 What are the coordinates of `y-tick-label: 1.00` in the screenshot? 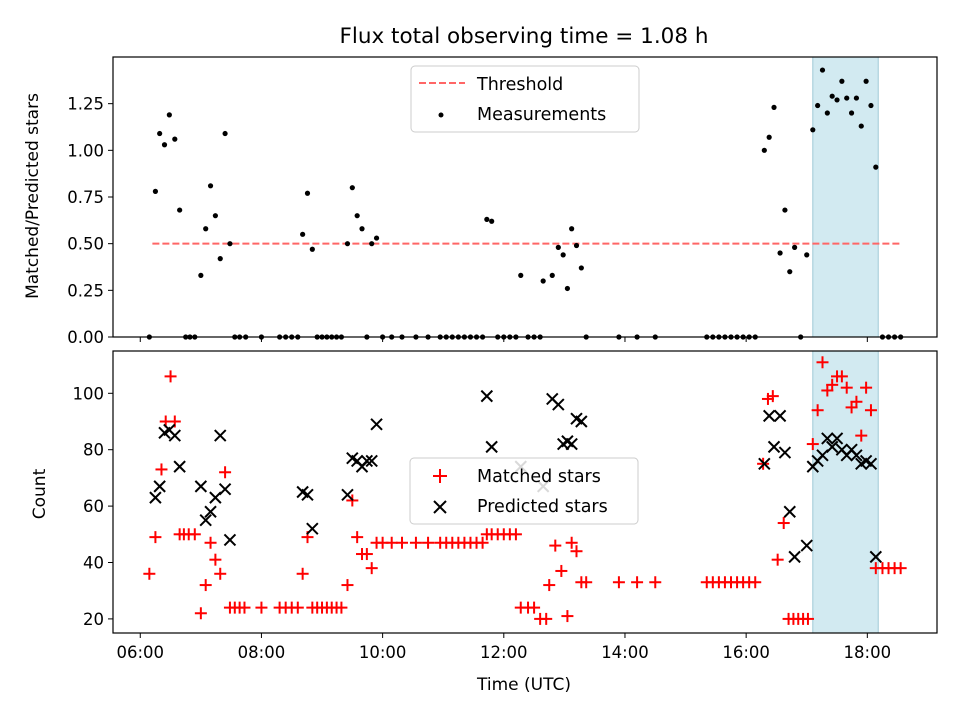 It's located at (85, 150).